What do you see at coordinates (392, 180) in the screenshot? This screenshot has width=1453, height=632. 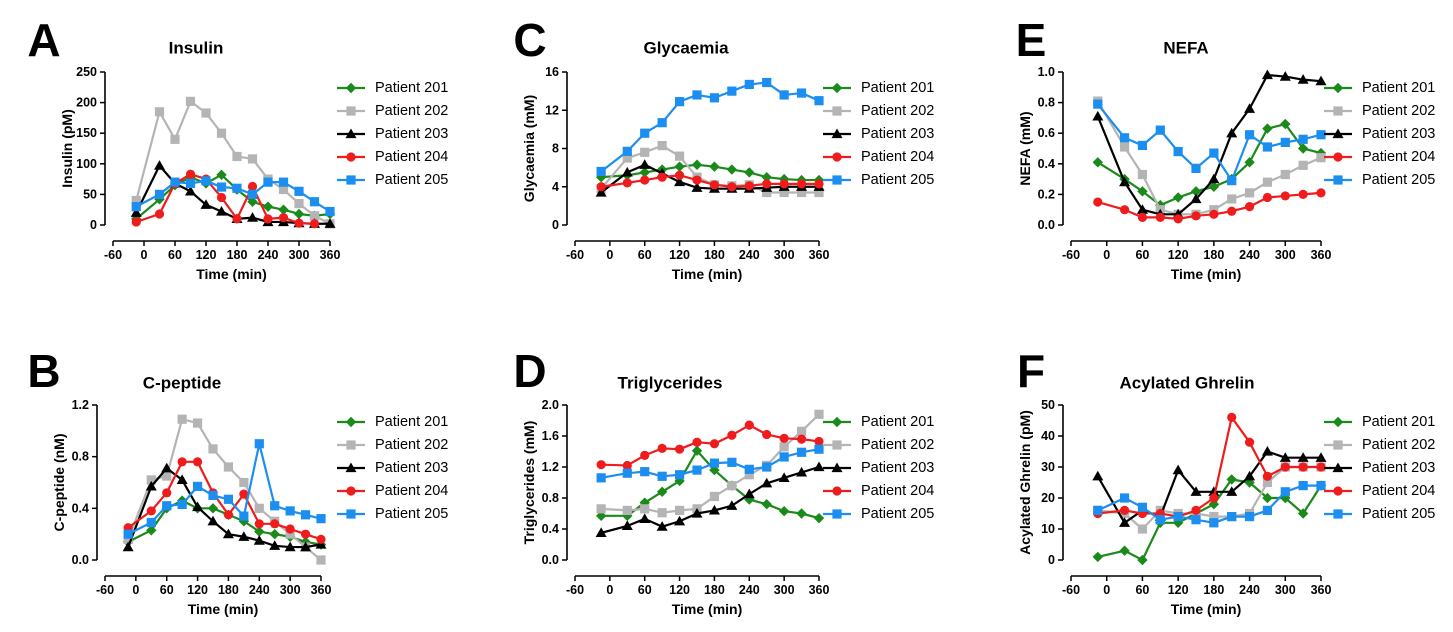 I see `legend-item: Patient 205` at bounding box center [392, 180].